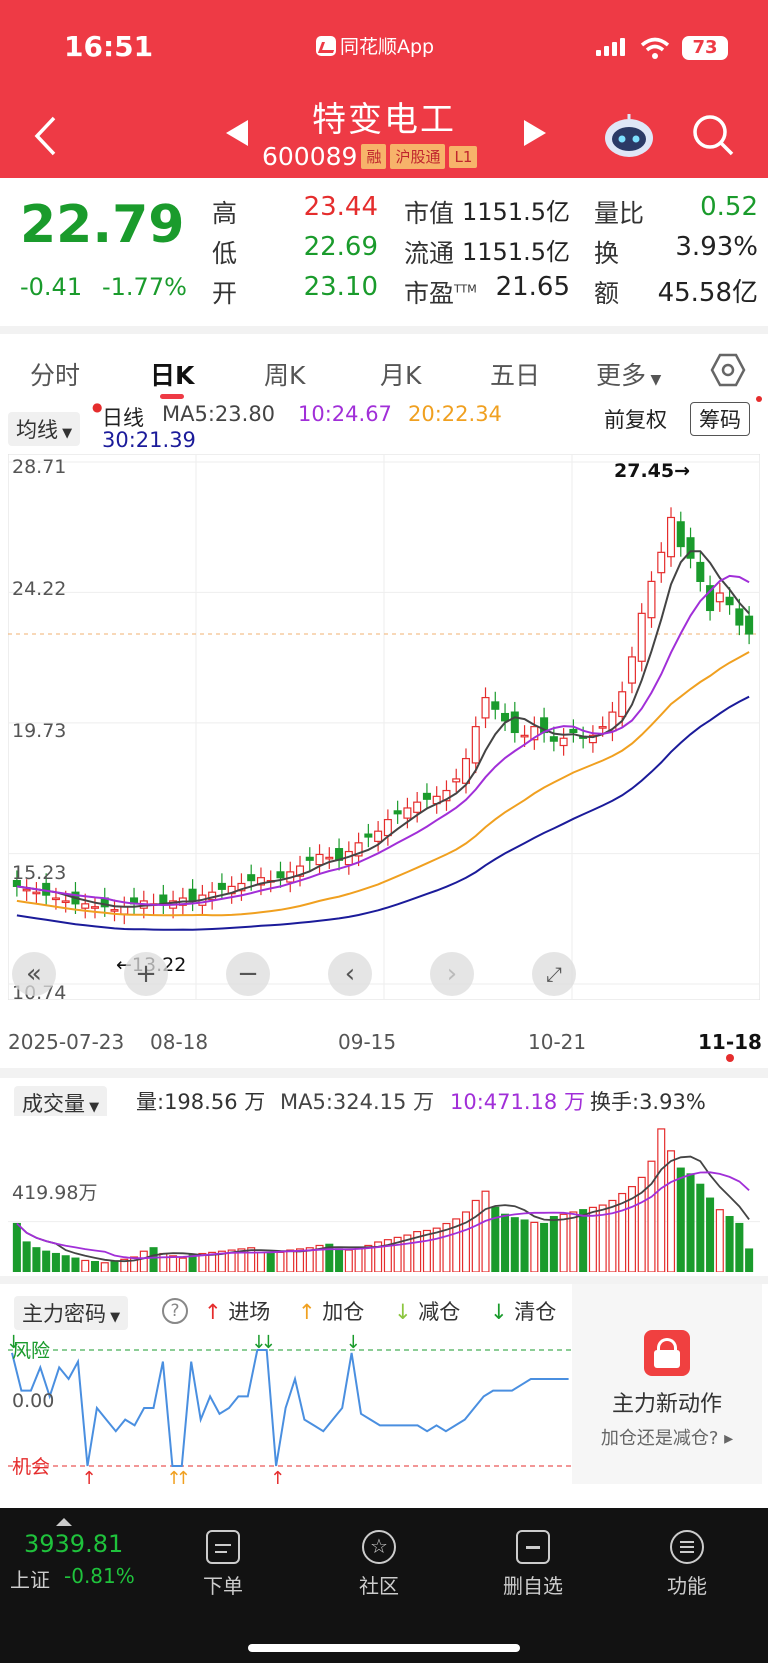  Describe the element at coordinates (172, 375) in the screenshot. I see `tab-daily-k: 日K` at that location.